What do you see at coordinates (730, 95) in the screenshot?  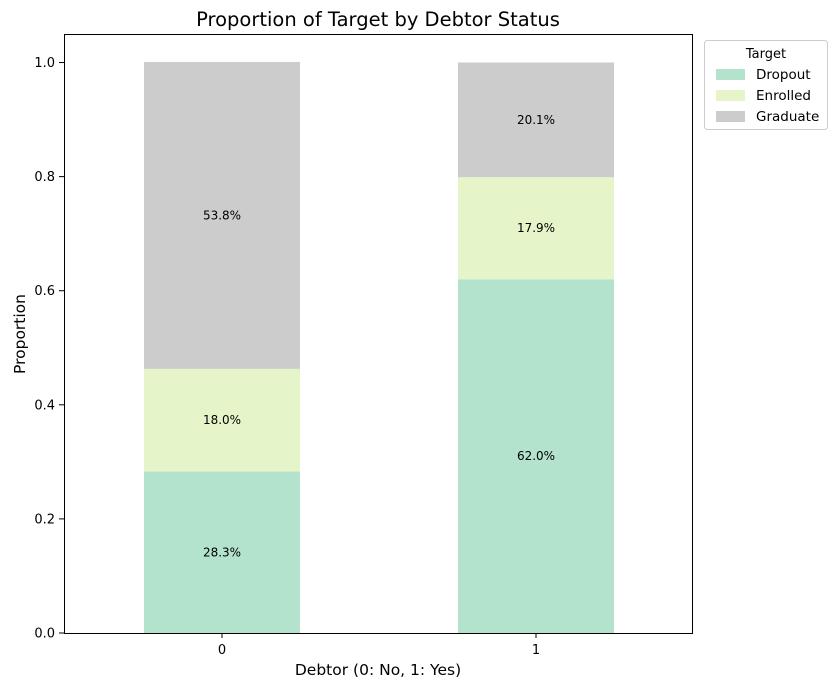 I see `legend-swatch-enrolled` at bounding box center [730, 95].